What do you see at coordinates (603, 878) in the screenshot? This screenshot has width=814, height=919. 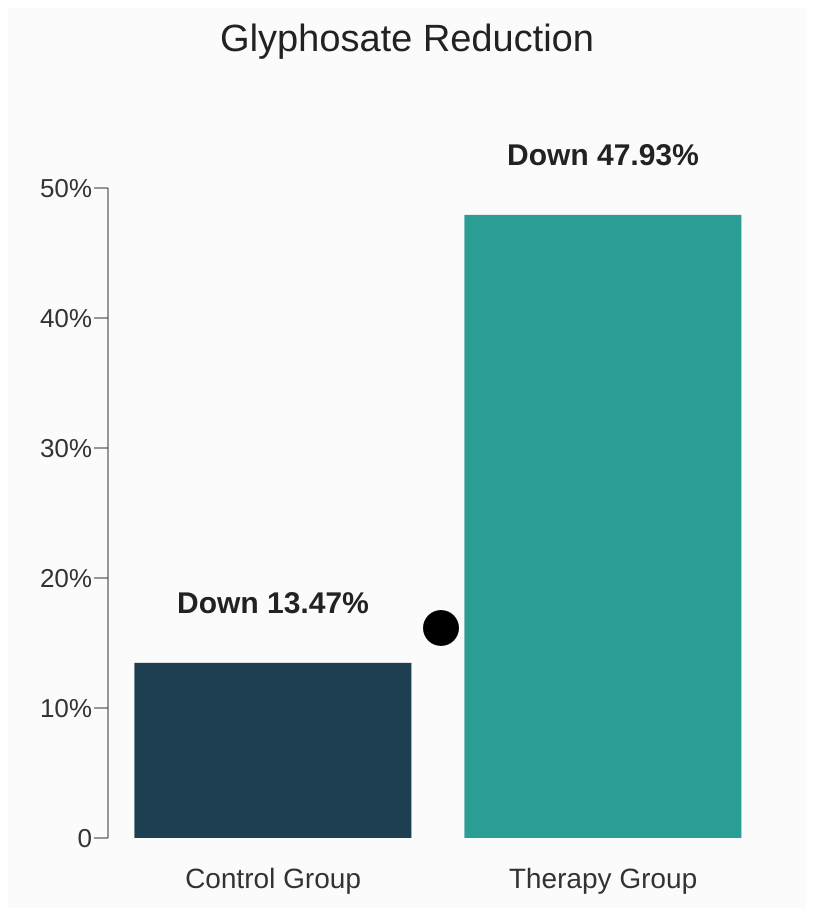 I see `x-tick-label: Therapy Group` at bounding box center [603, 878].